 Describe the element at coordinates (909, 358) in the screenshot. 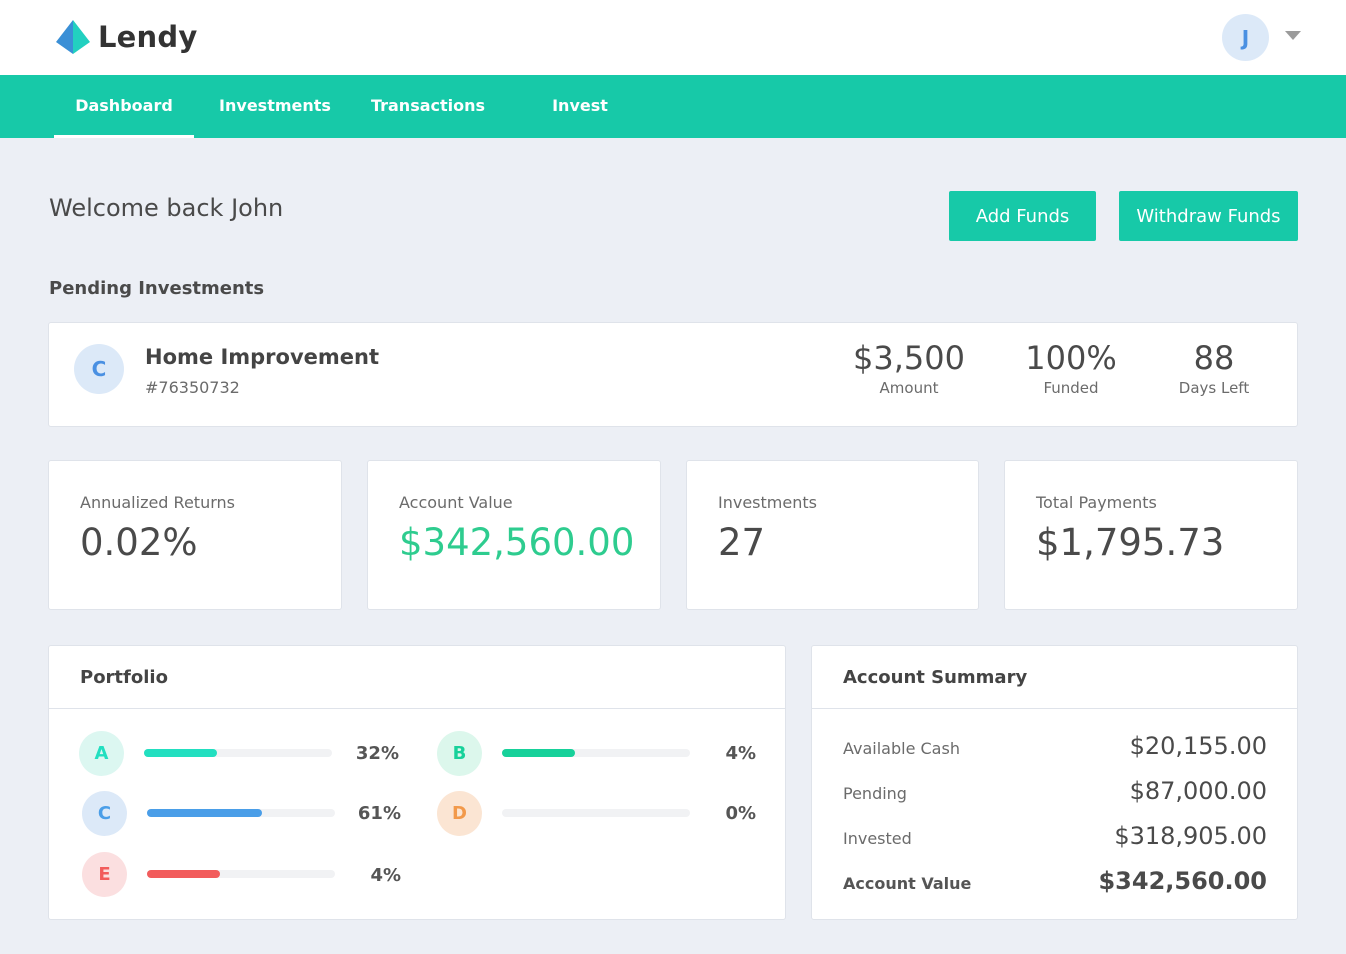

I see `stat-amount-value: $3,500` at that location.